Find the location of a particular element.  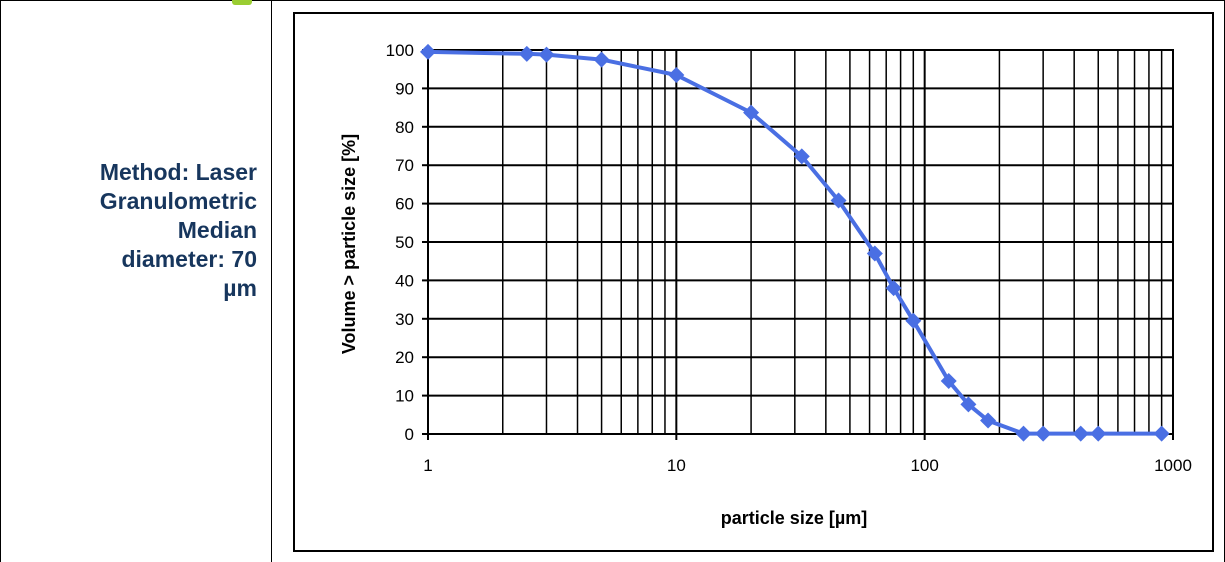

y-tick-label: 90 is located at coordinates (404, 88).